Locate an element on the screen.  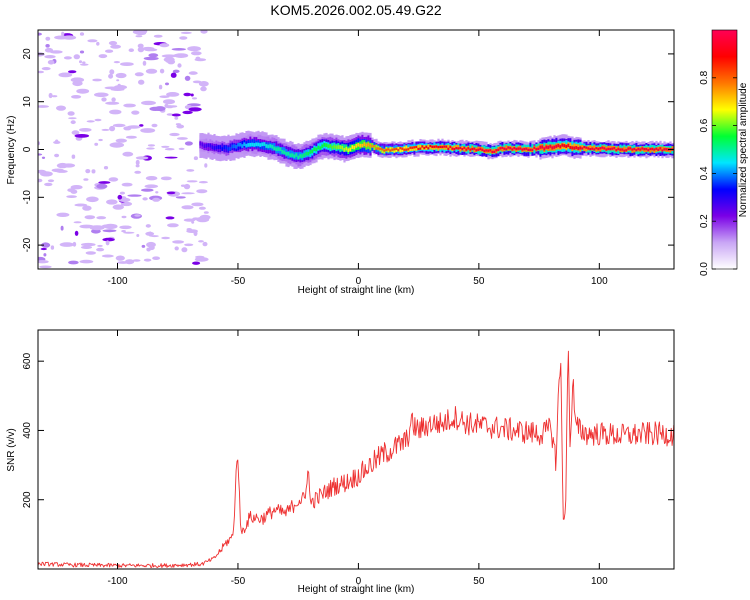
colorbar-label: Normalized spectral amplitude is located at coordinates (743, 149).